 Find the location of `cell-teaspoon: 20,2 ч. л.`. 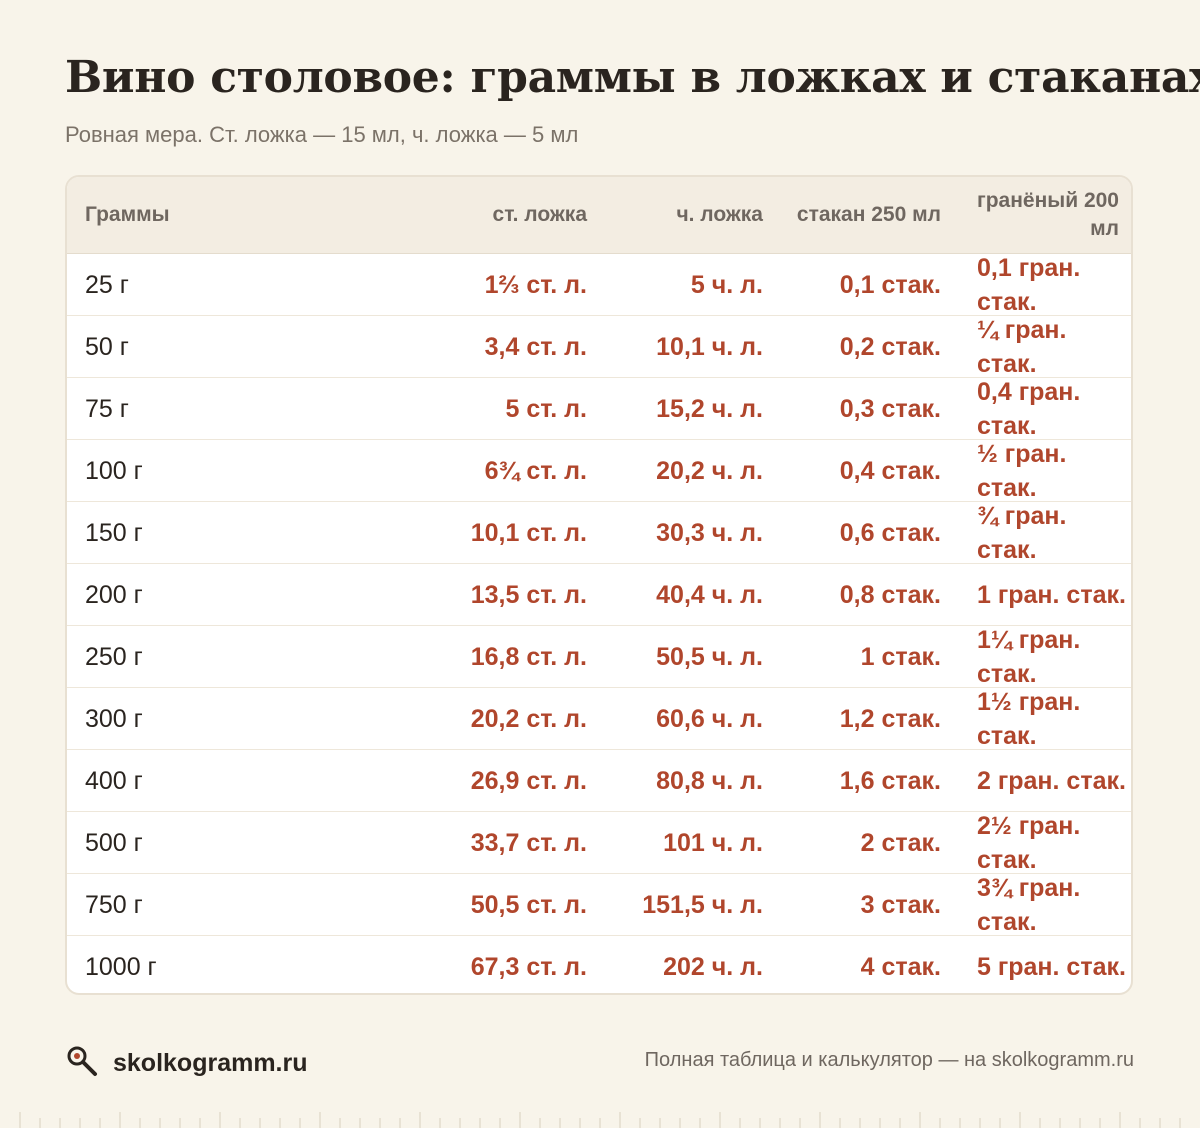

cell-teaspoon: 20,2 ч. л. is located at coordinates (709, 470).